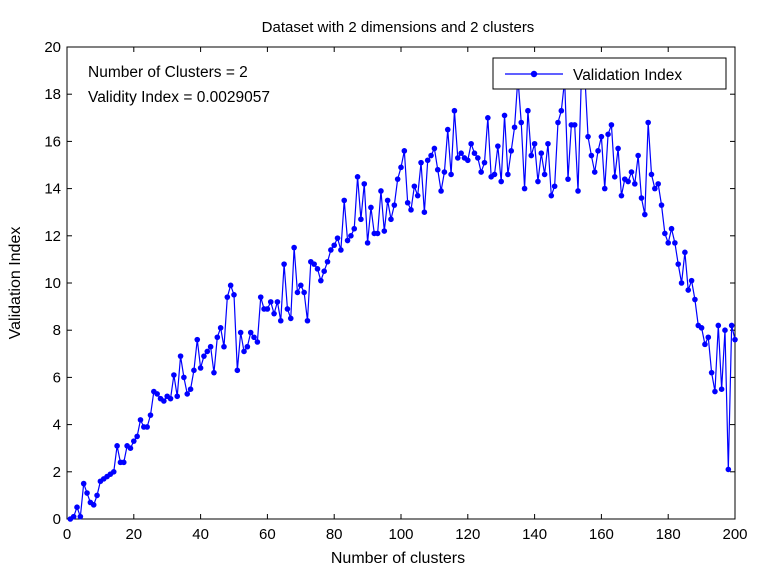 The width and height of the screenshot is (761, 574). I want to click on y-tick-label: 6, so click(57, 377).